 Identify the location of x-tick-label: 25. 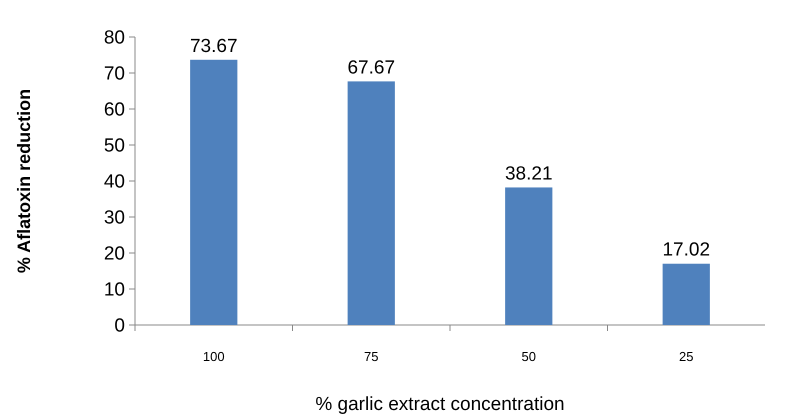
(686, 356).